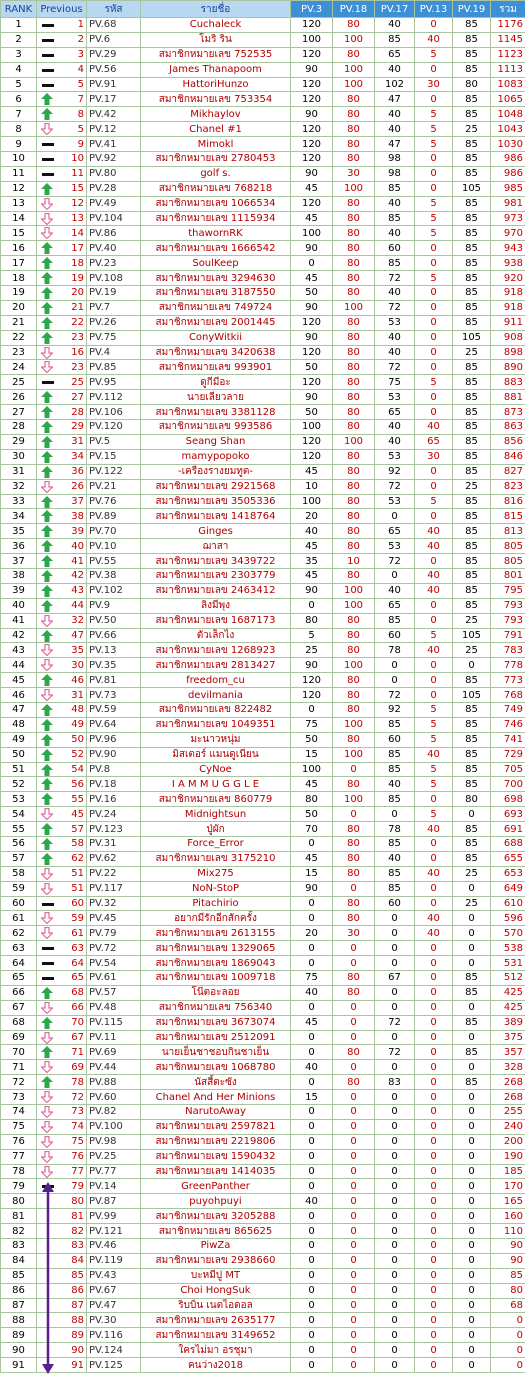 This screenshot has height=1377, width=525. What do you see at coordinates (18, 1037) in the screenshot?
I see `cell: 69` at bounding box center [18, 1037].